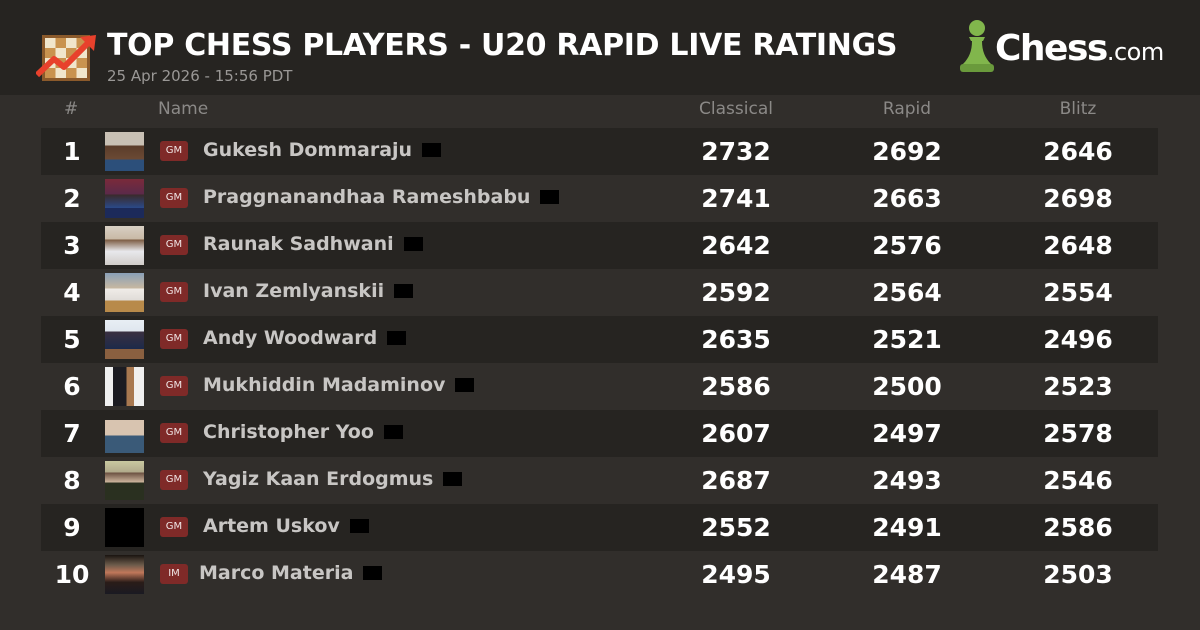 Image resolution: width=1200 pixels, height=630 pixels. Describe the element at coordinates (72, 151) in the screenshot. I see `rank: 1` at that location.